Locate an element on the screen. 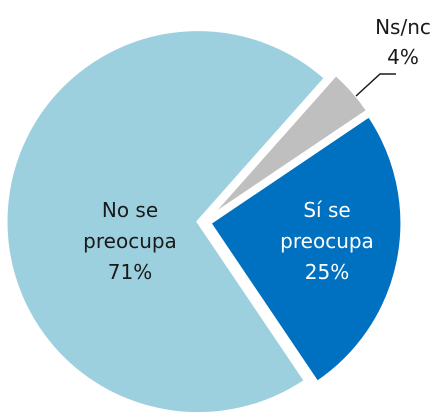 The width and height of the screenshot is (448, 418). category-label: Sí se preocupa is located at coordinates (327, 225).